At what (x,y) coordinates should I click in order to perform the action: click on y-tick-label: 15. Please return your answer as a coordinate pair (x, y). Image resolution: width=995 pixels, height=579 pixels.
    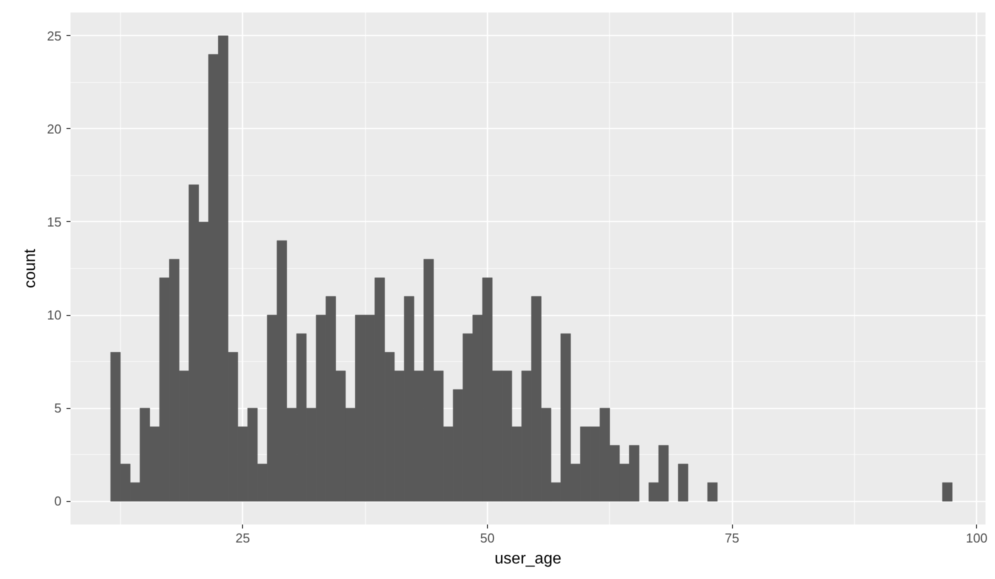
    Looking at the image, I should click on (54, 222).